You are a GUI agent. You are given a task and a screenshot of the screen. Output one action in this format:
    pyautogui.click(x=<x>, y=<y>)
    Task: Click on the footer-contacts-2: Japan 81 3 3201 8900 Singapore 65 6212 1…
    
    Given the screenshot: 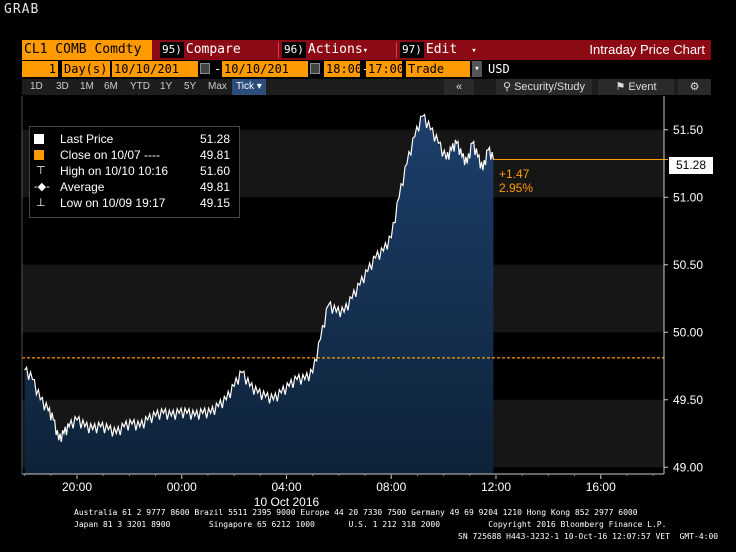 What is the action you would take?
    pyautogui.click(x=370, y=524)
    